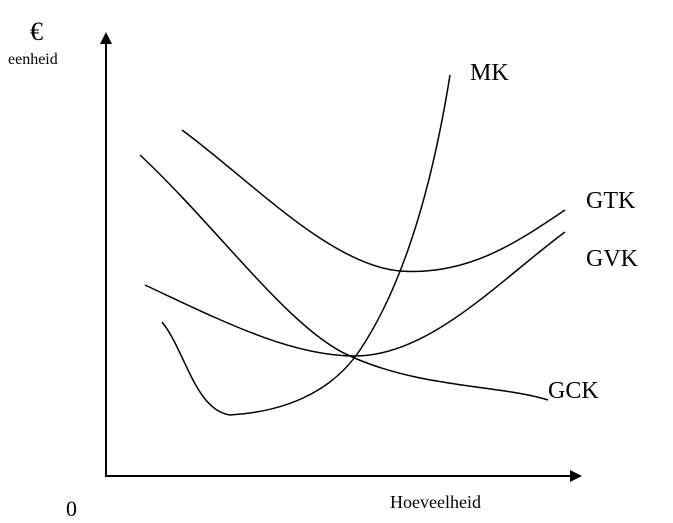  Describe the element at coordinates (489, 73) in the screenshot. I see `curve-label: MK` at that location.